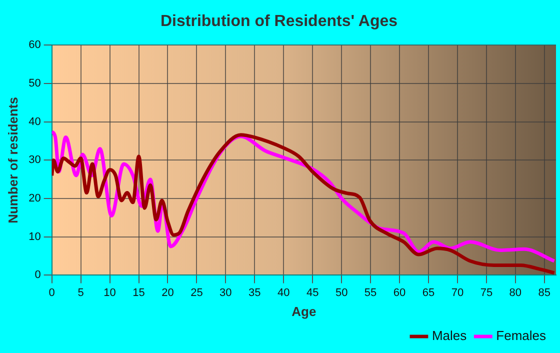  Describe the element at coordinates (226, 292) in the screenshot. I see `x-tick-label: 30` at that location.